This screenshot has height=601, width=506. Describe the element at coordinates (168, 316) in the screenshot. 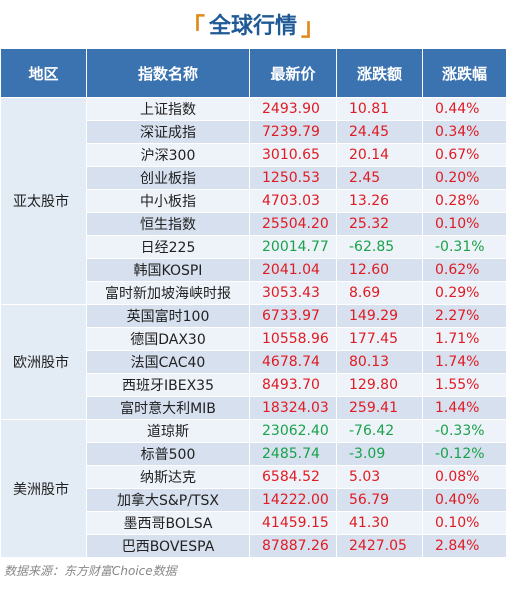

I see `index-name-cell: 英国富时100` at that location.